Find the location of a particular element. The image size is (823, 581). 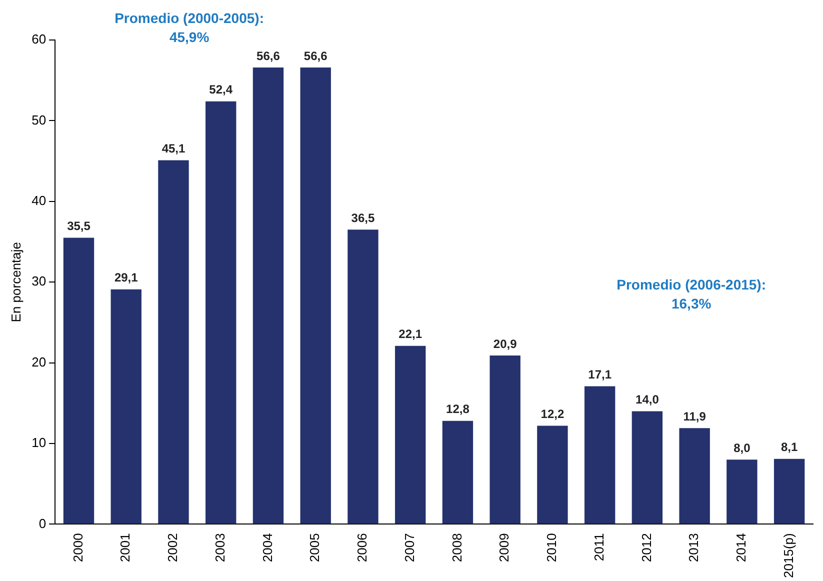

data-label: 12,8 is located at coordinates (458, 409).